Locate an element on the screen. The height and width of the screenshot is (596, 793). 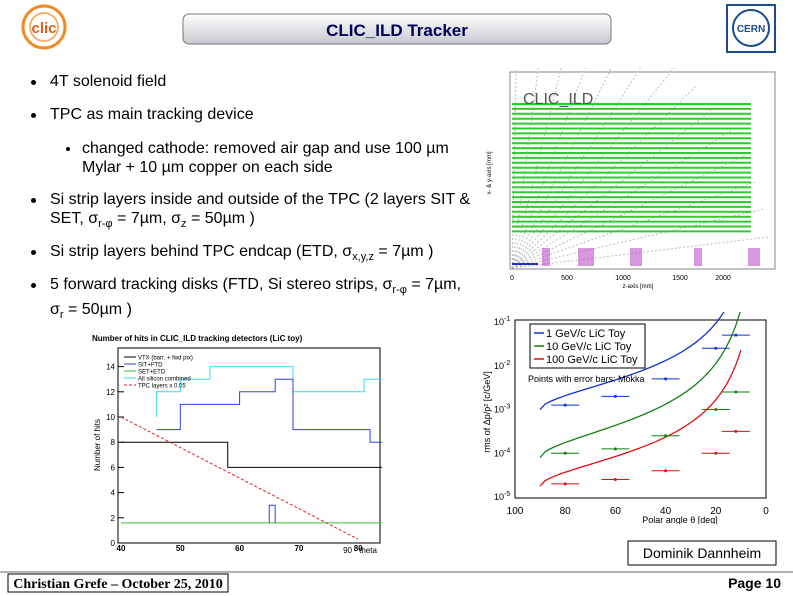
y-tick-label: 0 is located at coordinates (113, 543).